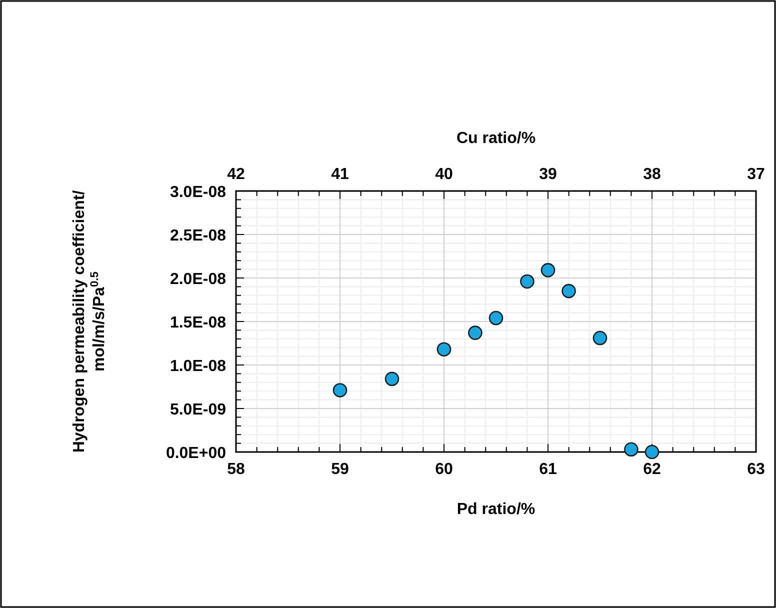  I want to click on y-tick-label: 2.0E-08, so click(198, 279).